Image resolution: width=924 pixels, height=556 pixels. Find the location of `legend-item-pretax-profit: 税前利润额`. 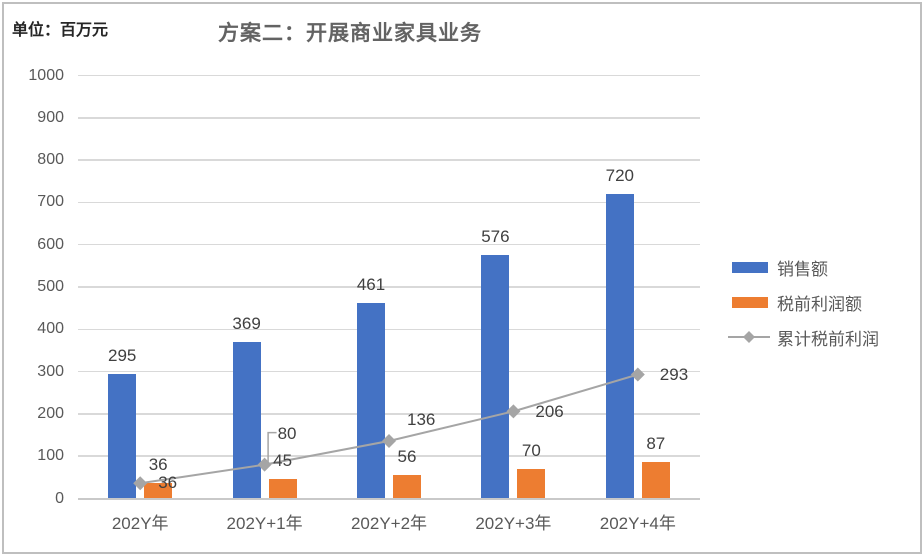

legend-item-pretax-profit: 税前利润额 is located at coordinates (803, 303).